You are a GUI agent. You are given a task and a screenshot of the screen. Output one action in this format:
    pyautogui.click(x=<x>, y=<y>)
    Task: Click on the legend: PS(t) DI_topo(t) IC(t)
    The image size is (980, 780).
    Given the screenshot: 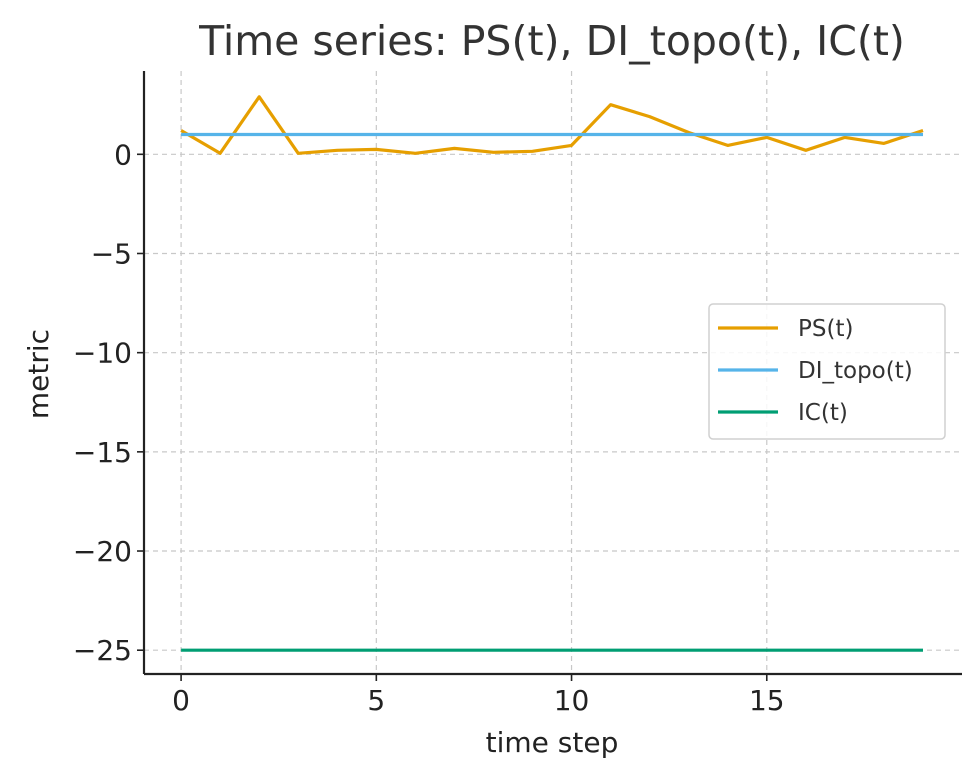 What is the action you would take?
    pyautogui.click(x=827, y=371)
    